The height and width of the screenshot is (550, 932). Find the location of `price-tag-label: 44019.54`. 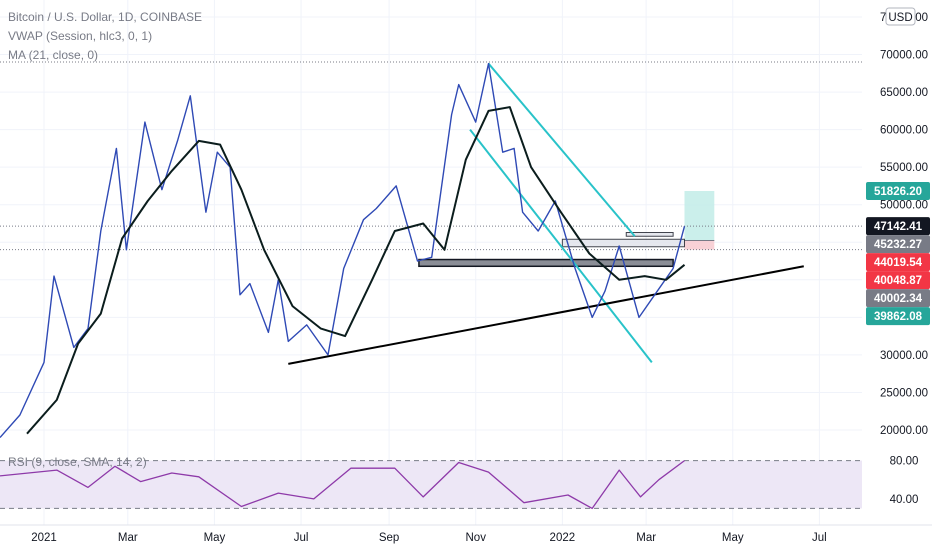

price-tag-label: 44019.54 is located at coordinates (898, 263).